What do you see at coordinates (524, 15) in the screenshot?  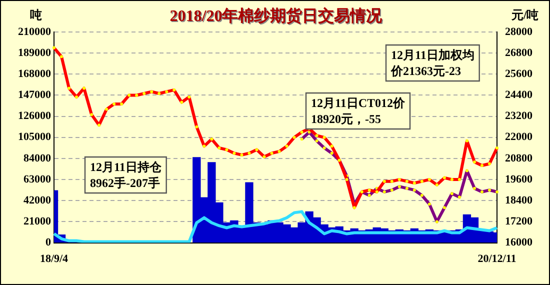 I see `y2-axis-title: 元/吨` at bounding box center [524, 15].